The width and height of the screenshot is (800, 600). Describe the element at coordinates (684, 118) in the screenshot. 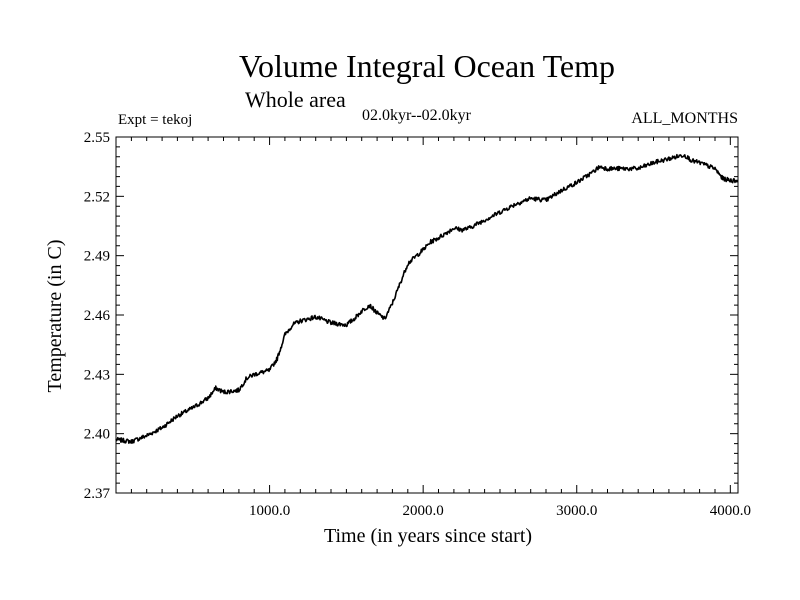

I see `chart-months: ALL_MONTHS` at that location.